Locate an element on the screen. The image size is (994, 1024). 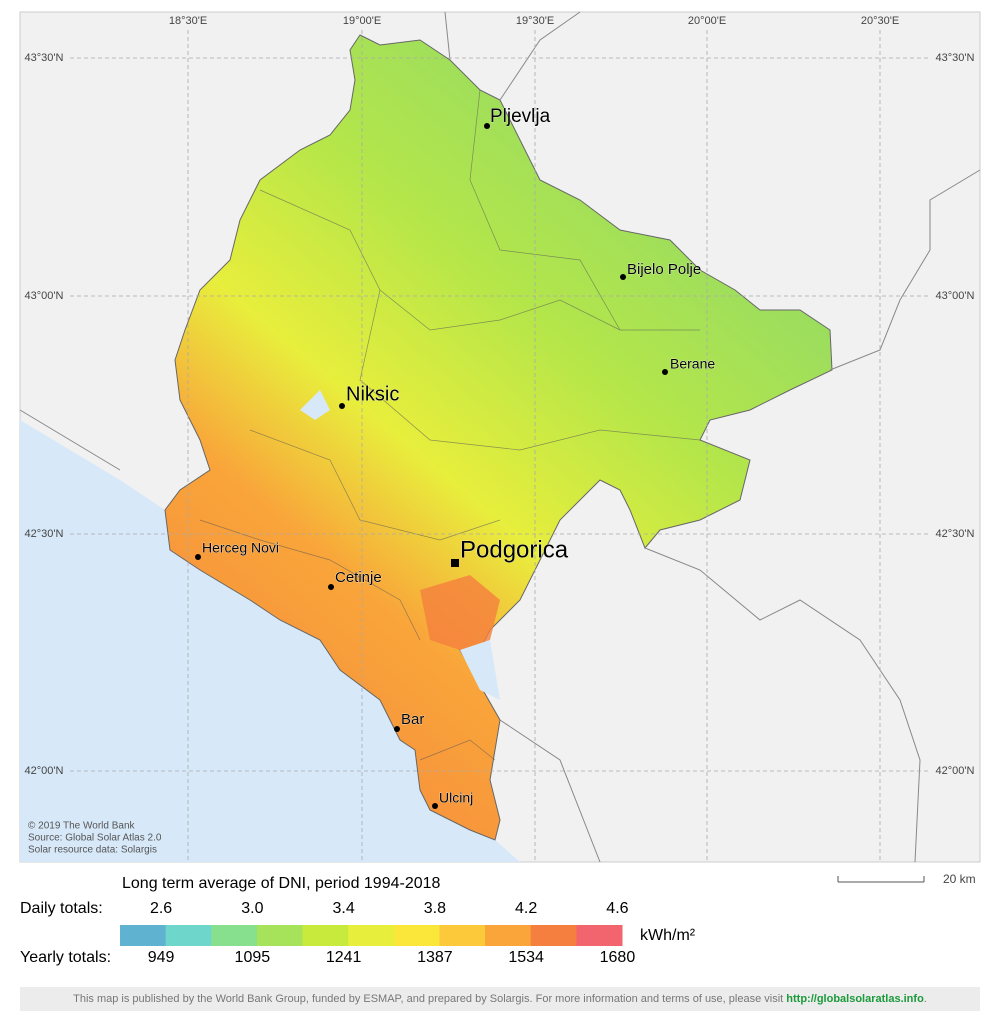
credit-line: © 2019 The World Bank is located at coordinates (82, 826).